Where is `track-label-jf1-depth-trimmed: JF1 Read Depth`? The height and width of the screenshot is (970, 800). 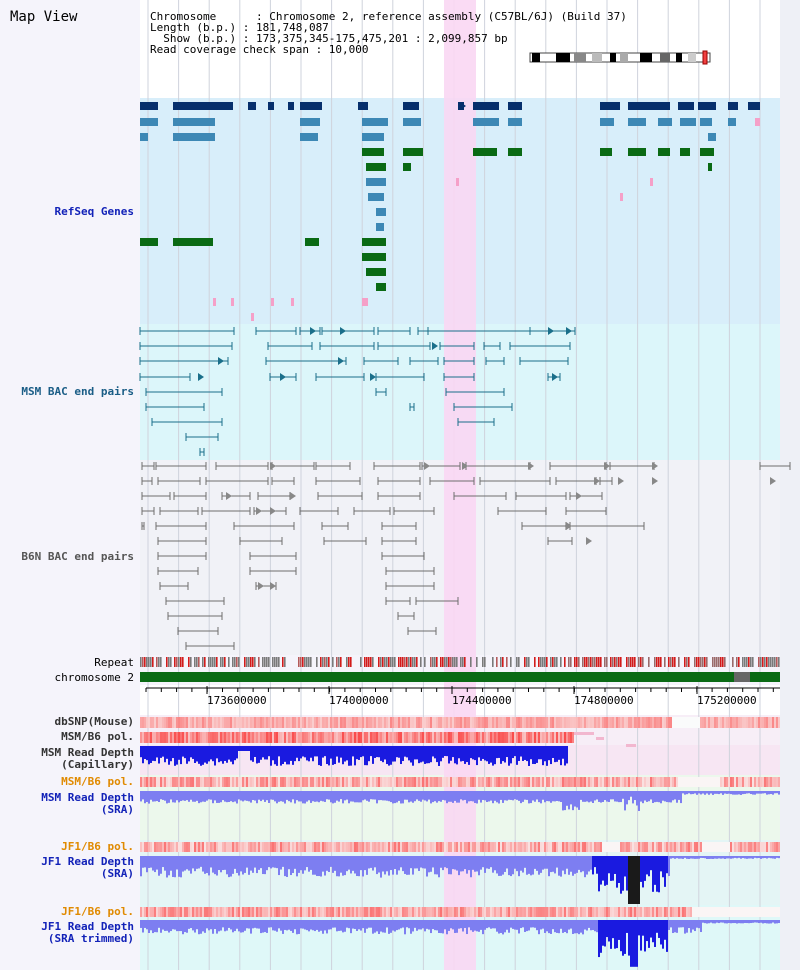
track-label-jf1-depth-trimmed: JF1 Read Depth is located at coordinates (87, 926).